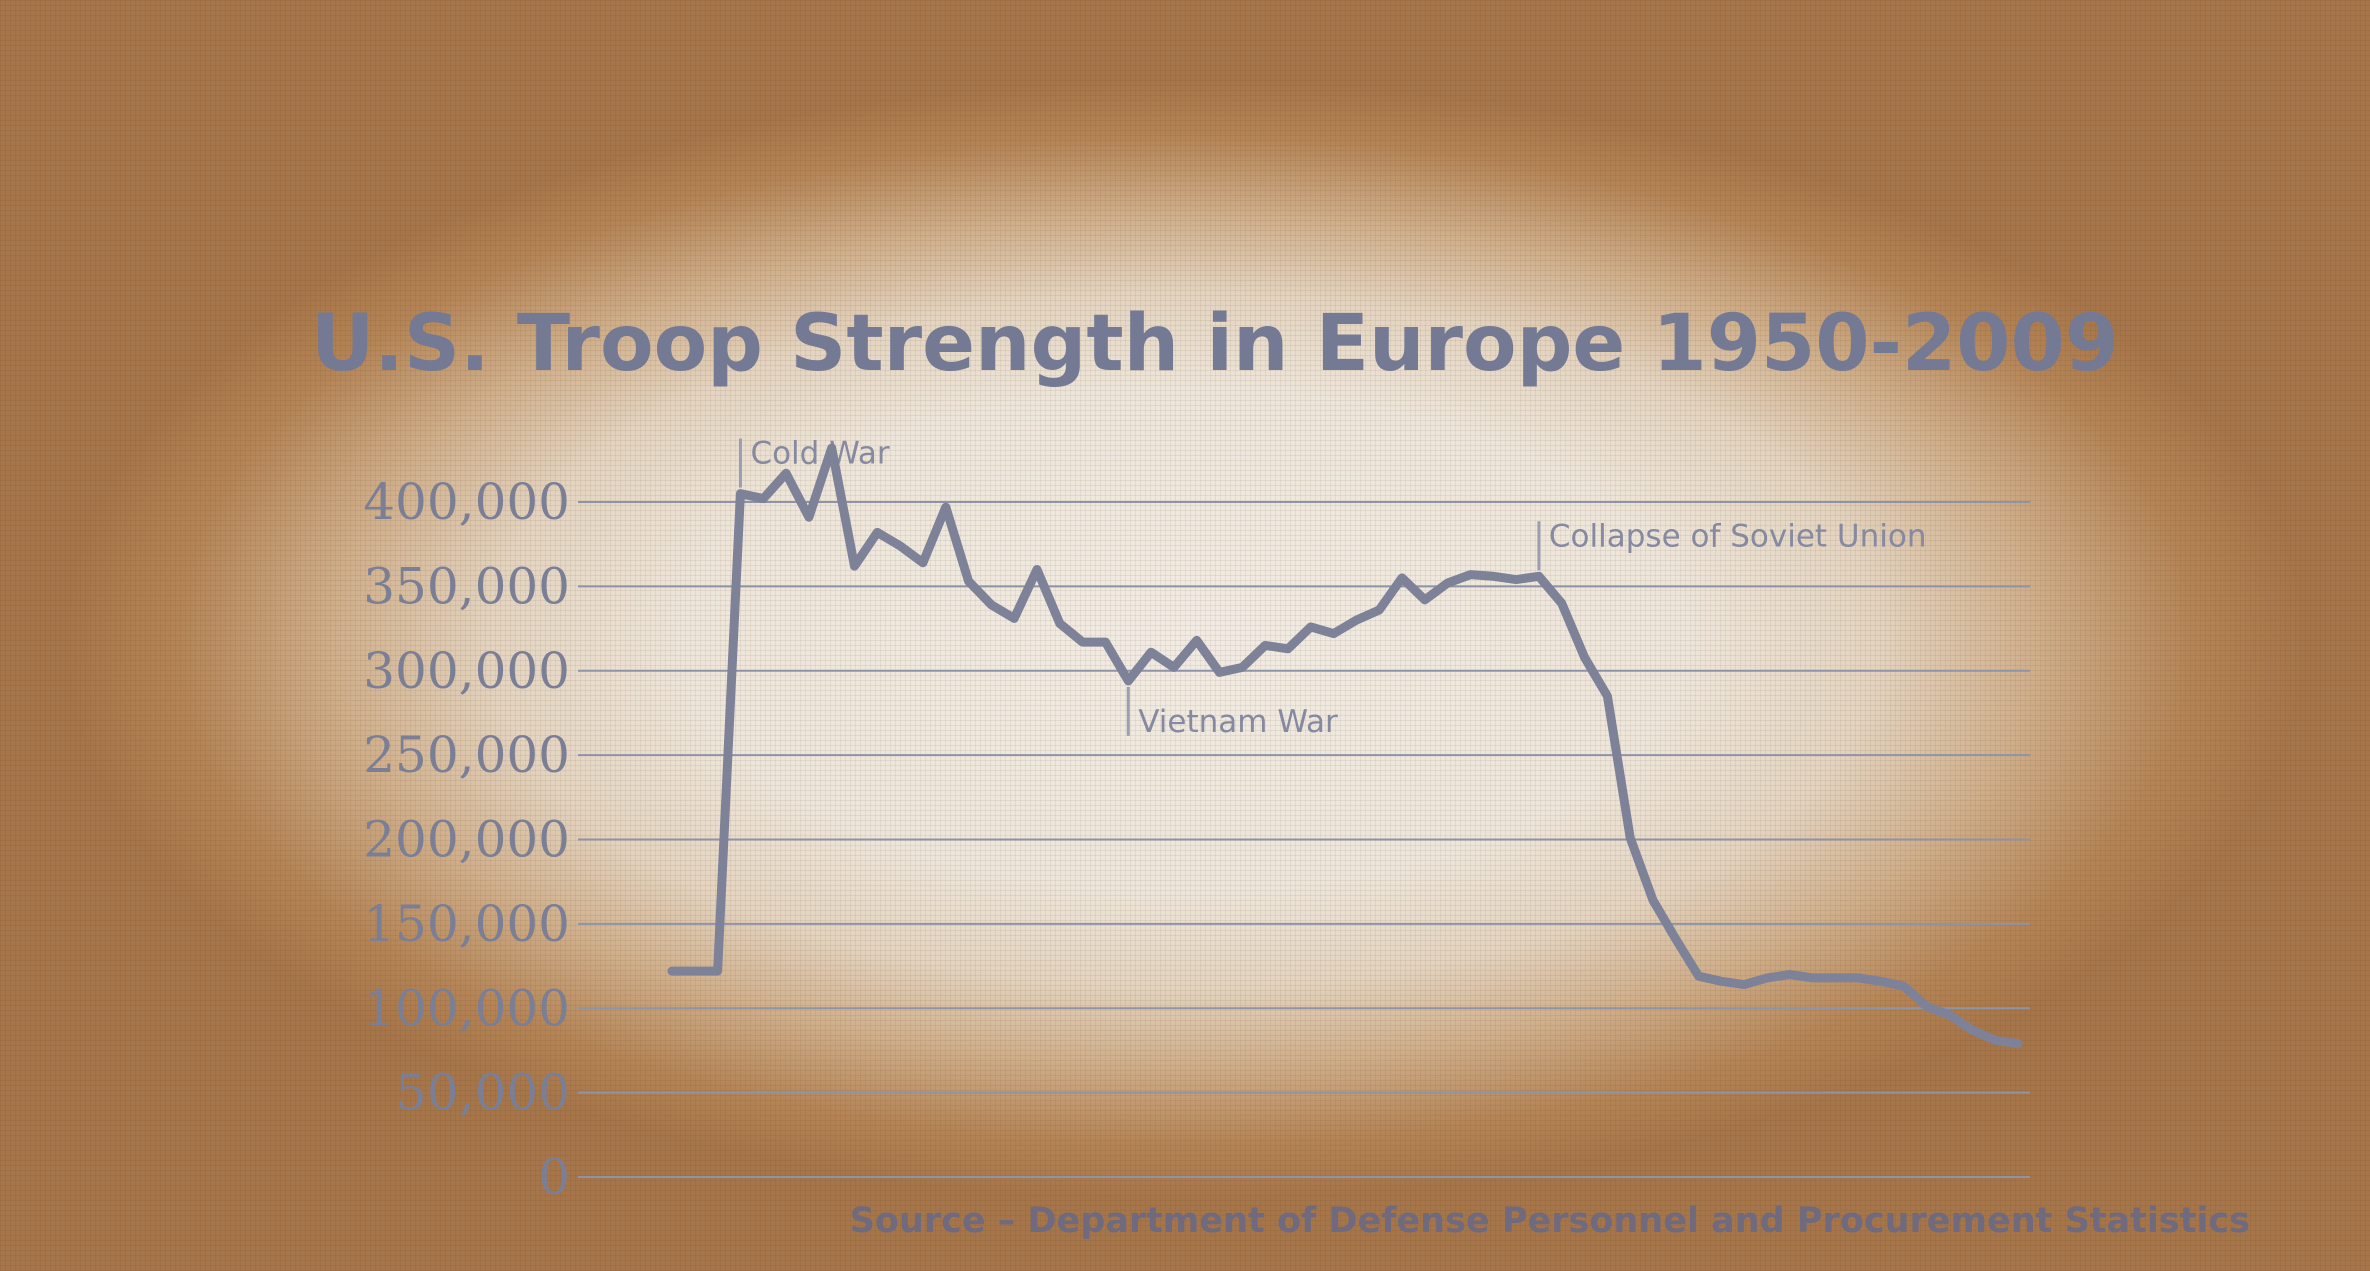 The image size is (2370, 1271). What do you see at coordinates (466, 755) in the screenshot?
I see `y-tick-label: 250,000` at bounding box center [466, 755].